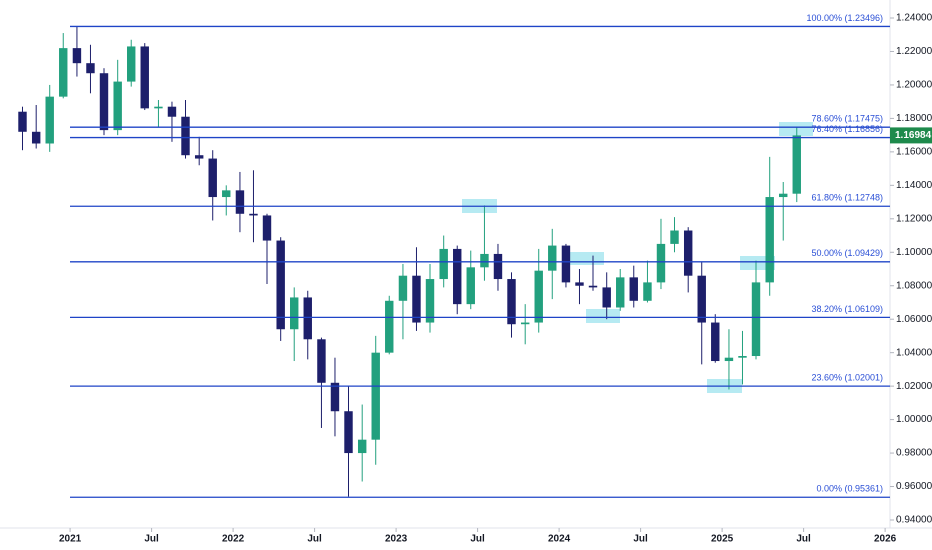  Describe the element at coordinates (914, 352) in the screenshot. I see `y-tick-label: 1.04000` at that location.